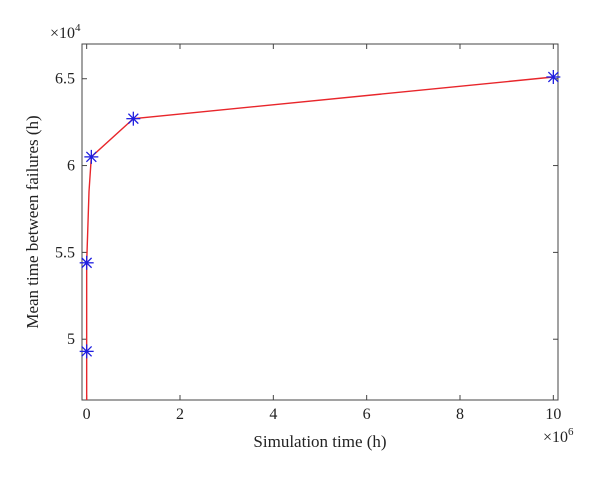 Image resolution: width=600 pixels, height=477 pixels. Describe the element at coordinates (180, 414) in the screenshot. I see `x-tick-label: 2` at that location.